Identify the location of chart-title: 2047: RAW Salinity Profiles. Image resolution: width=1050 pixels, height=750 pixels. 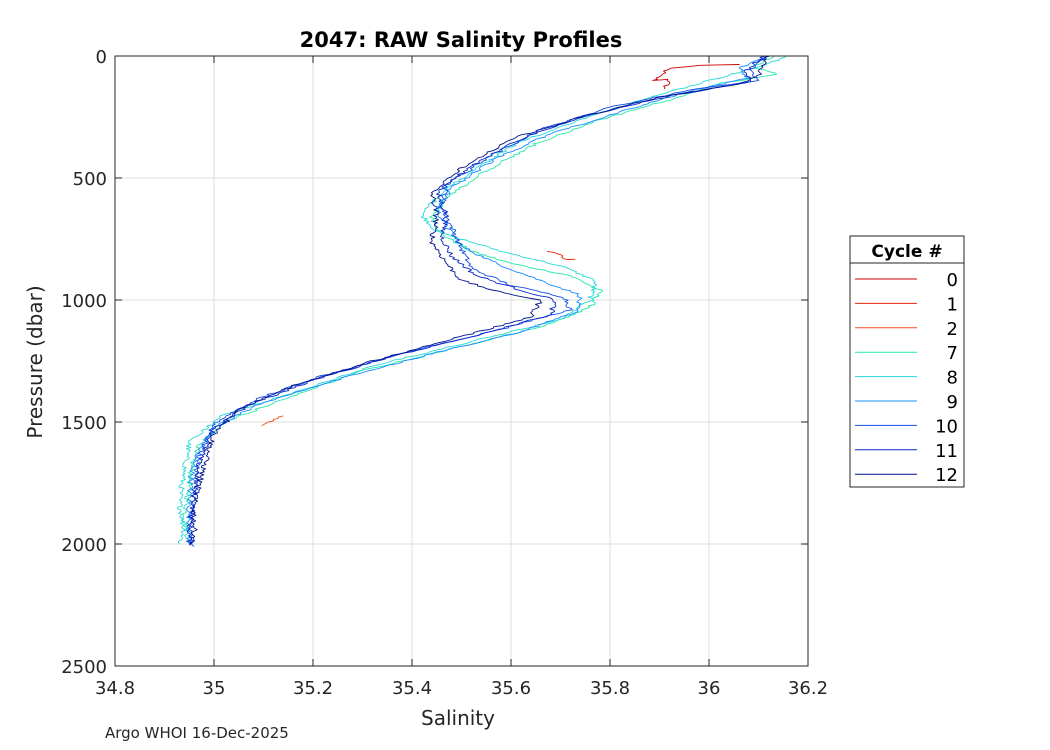
(461, 40).